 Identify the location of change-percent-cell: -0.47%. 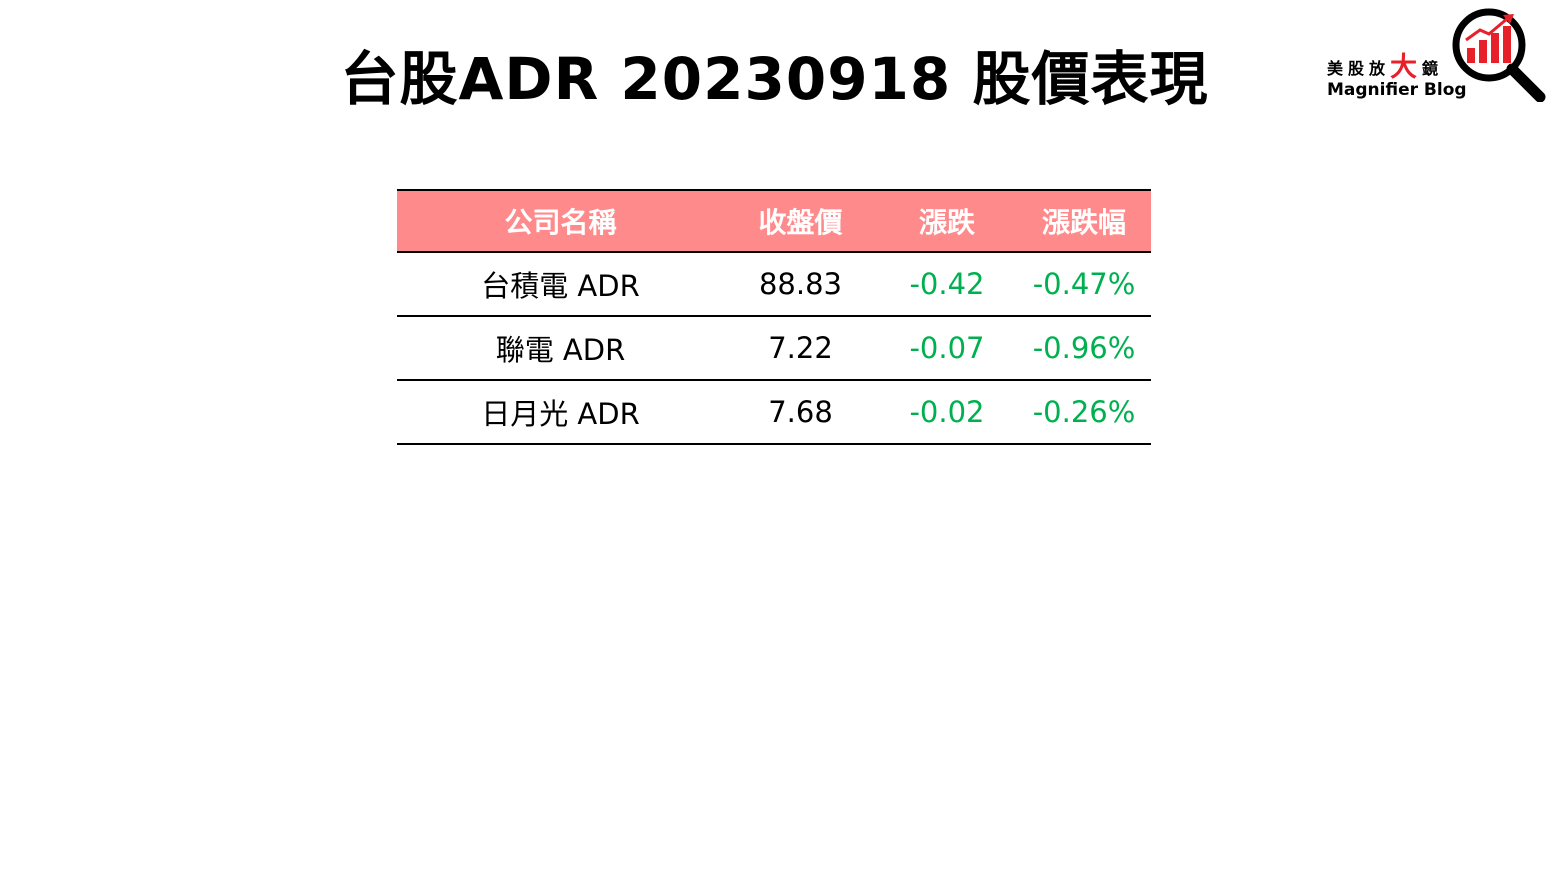
(1084, 284).